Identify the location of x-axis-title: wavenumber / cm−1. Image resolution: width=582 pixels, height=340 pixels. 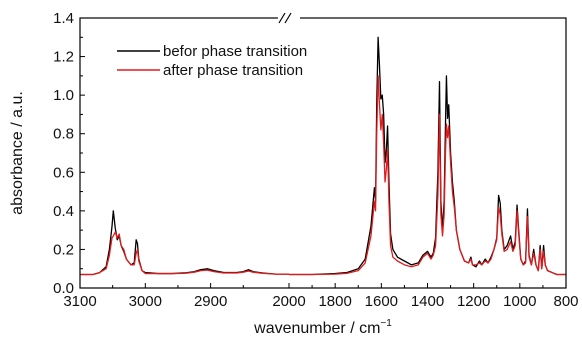
(322, 327).